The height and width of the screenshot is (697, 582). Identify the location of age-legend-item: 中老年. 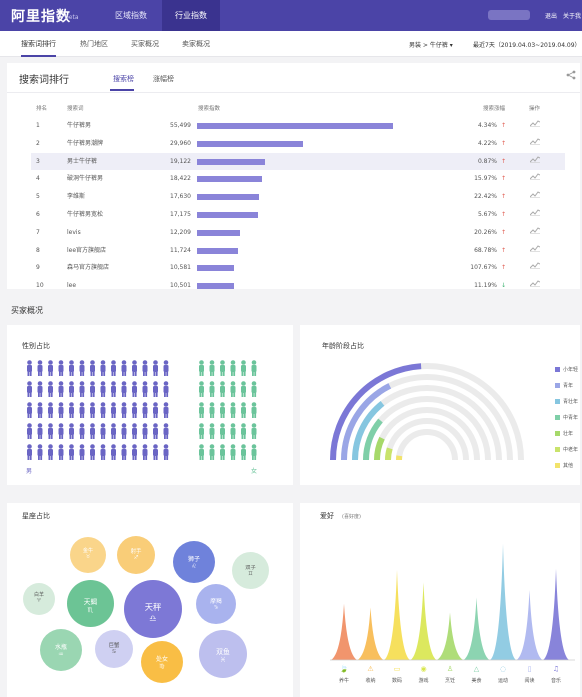
(566, 449).